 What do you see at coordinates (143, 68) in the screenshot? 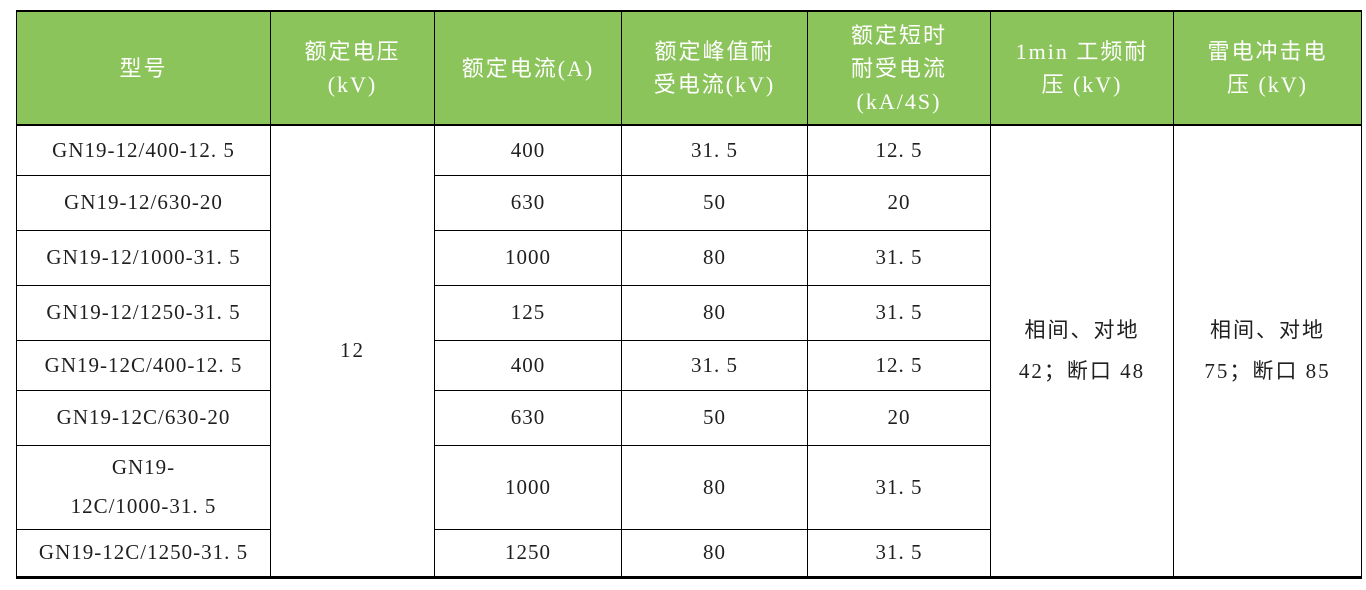
I see `column-header-model: 型号` at bounding box center [143, 68].